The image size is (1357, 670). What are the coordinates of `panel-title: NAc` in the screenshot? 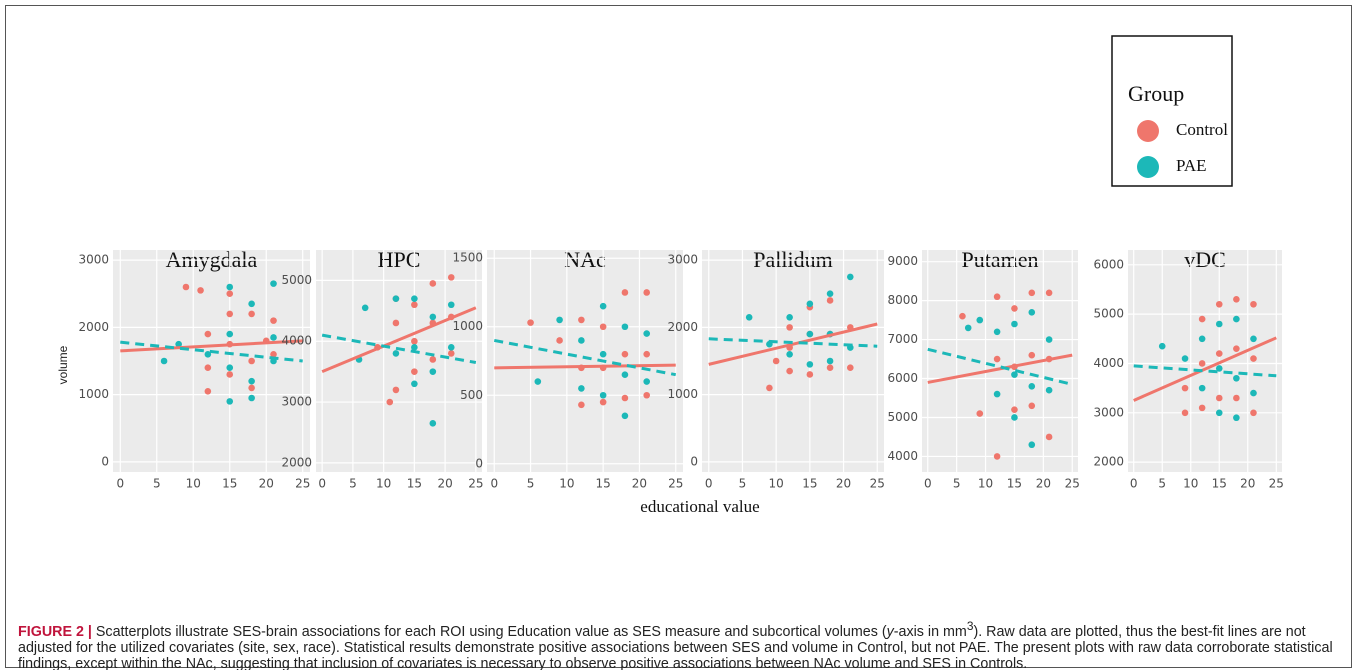 It's located at (585, 259).